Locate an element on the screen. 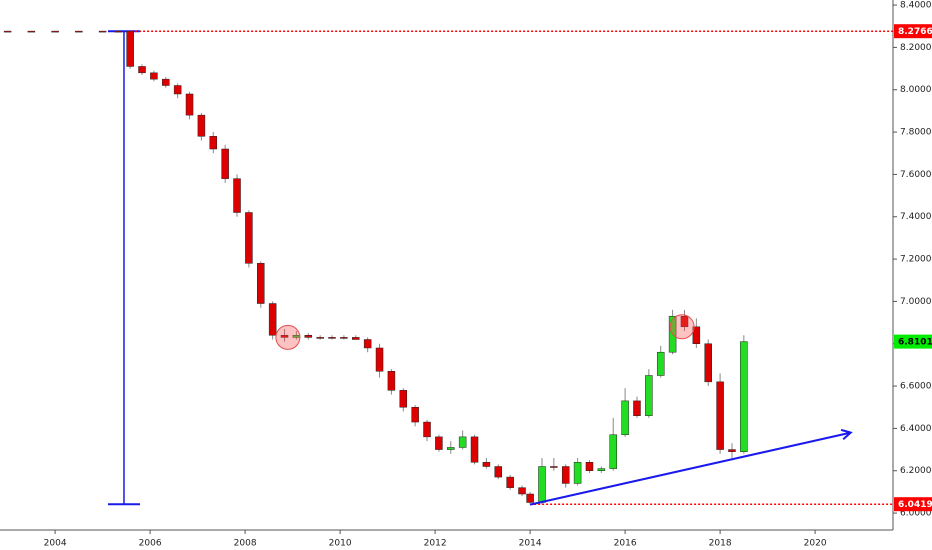 The height and width of the screenshot is (550, 932). y-tick-label: 7.2000 is located at coordinates (916, 260).